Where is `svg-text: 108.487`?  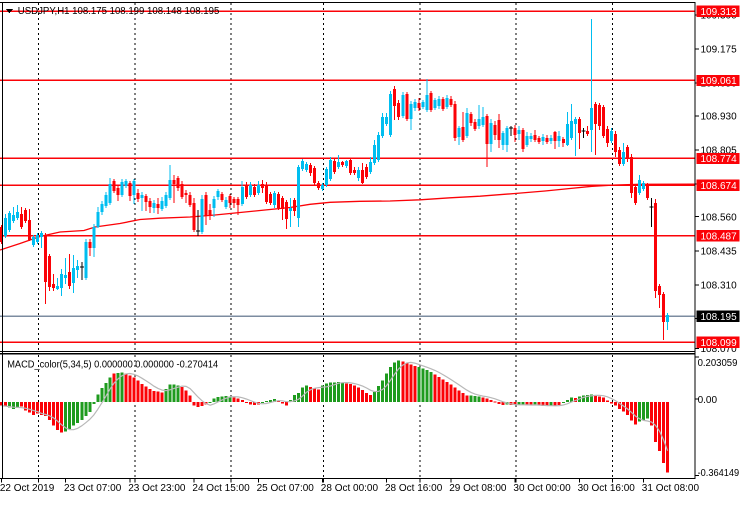
svg-text: 108.487 is located at coordinates (719, 236).